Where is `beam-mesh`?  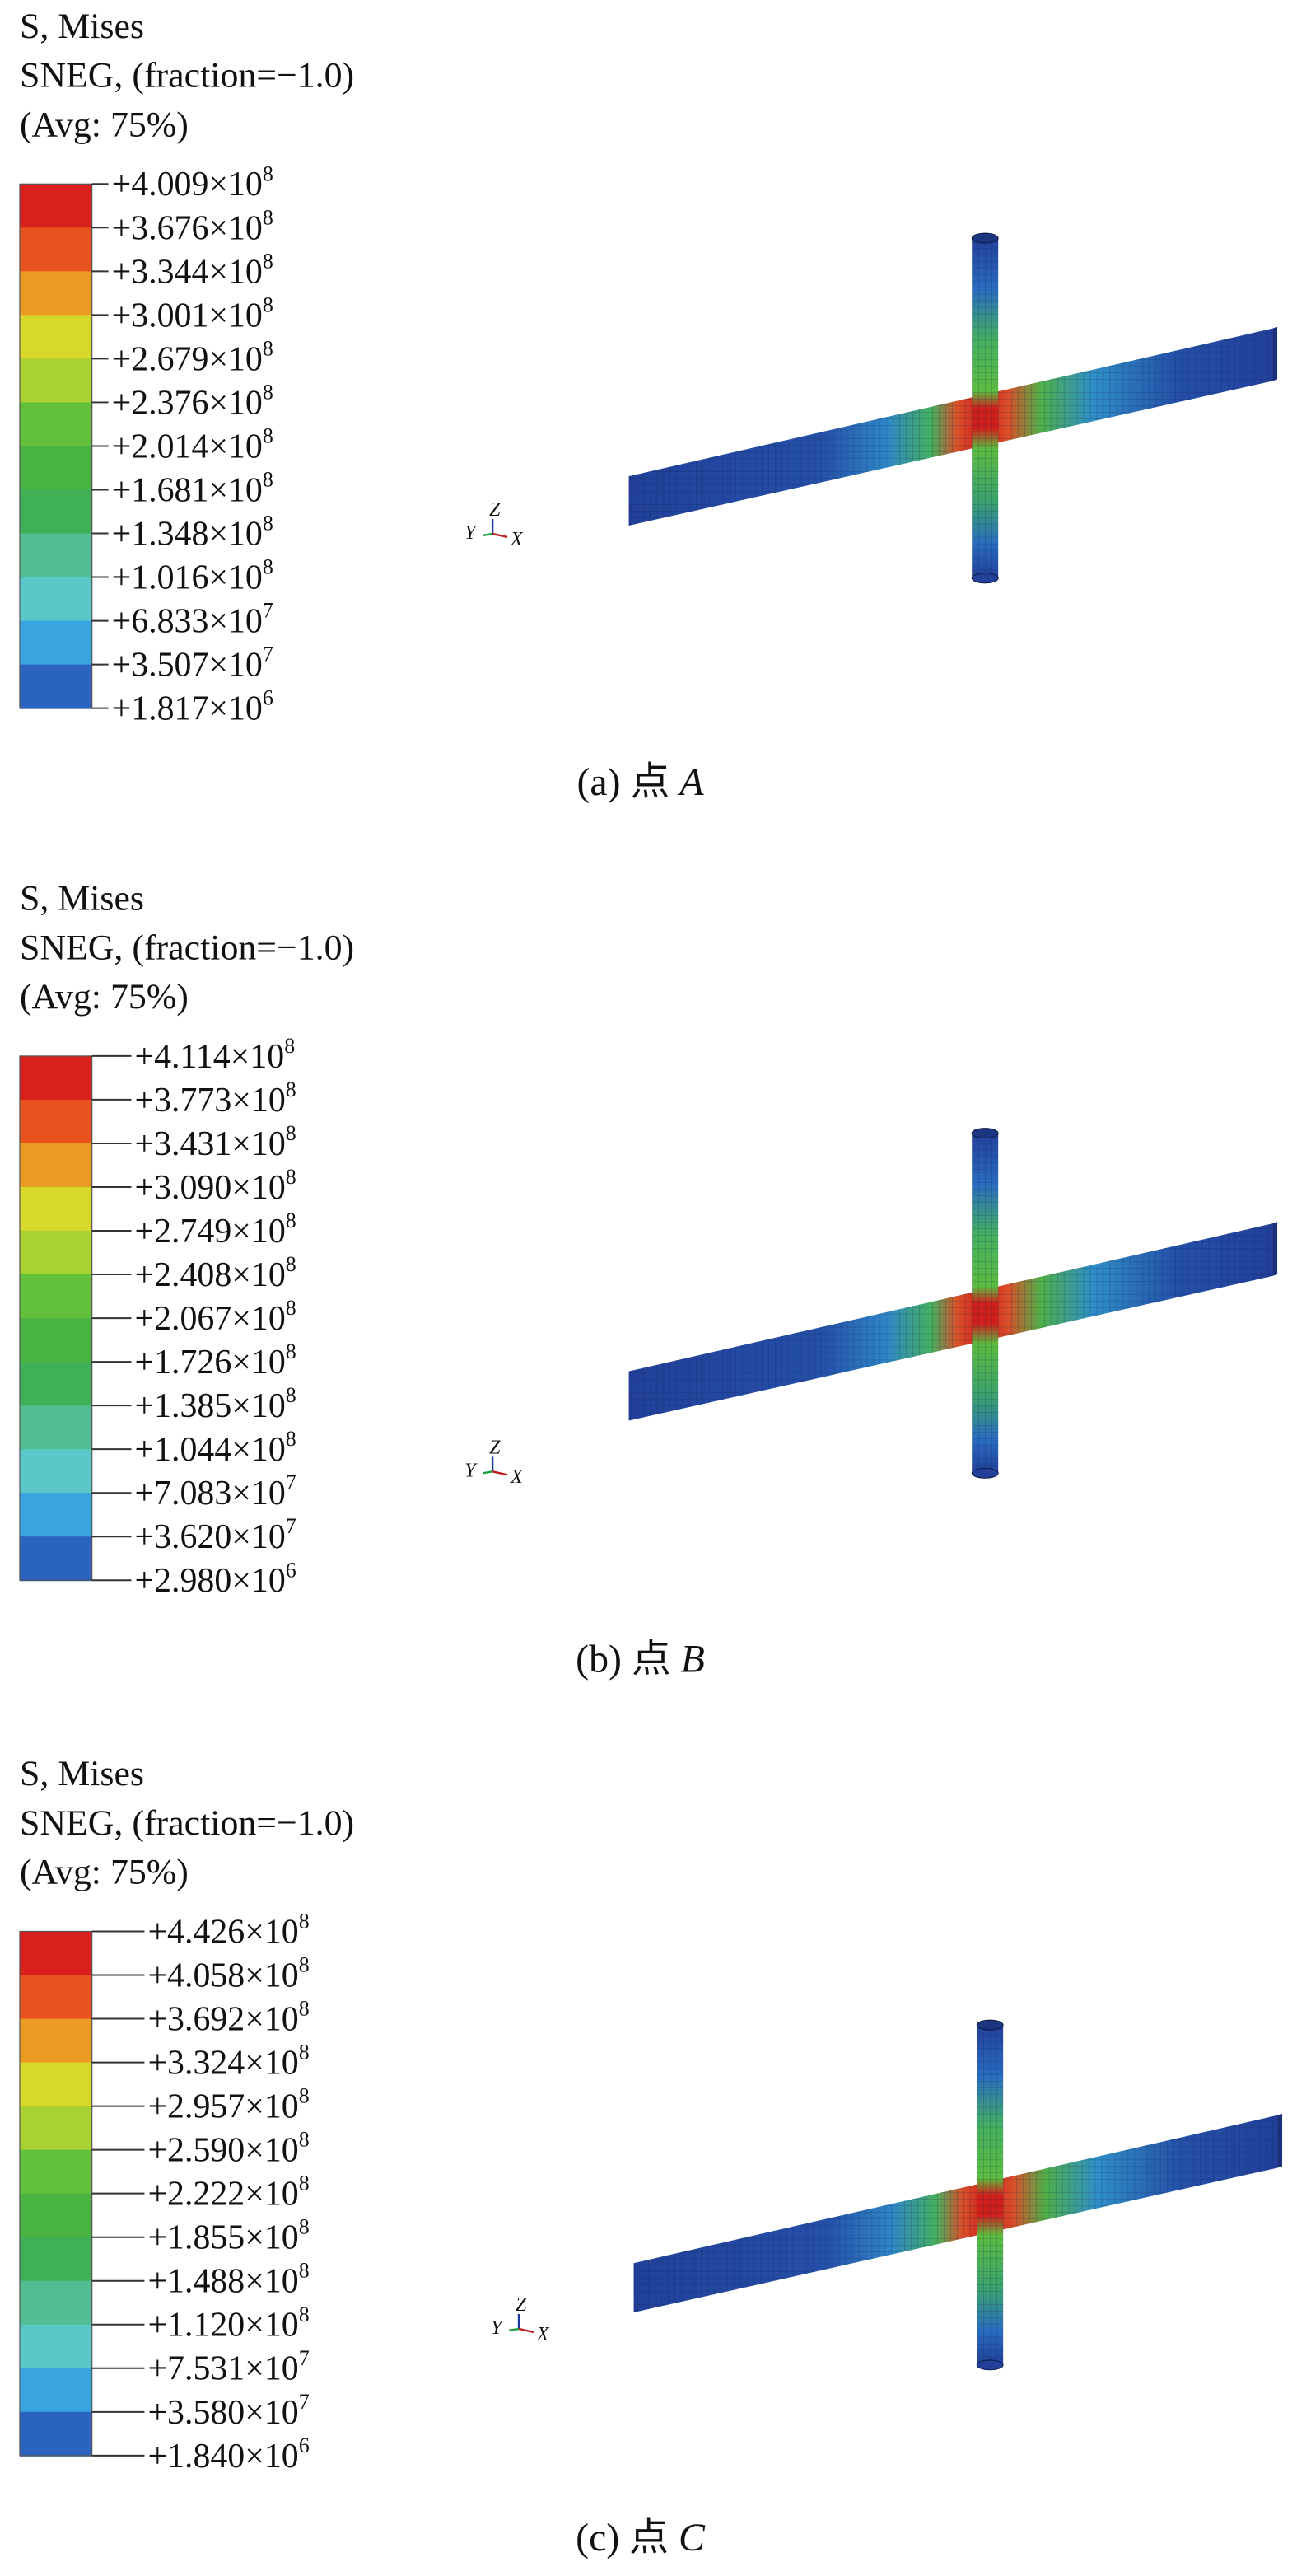
beam-mesh is located at coordinates (950, 427).